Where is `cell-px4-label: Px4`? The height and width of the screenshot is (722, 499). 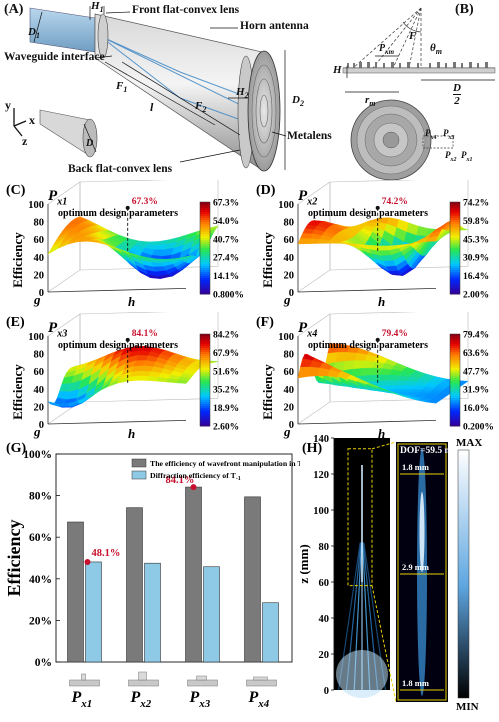
cell-px4-label: Px4 is located at coordinates (431, 134).